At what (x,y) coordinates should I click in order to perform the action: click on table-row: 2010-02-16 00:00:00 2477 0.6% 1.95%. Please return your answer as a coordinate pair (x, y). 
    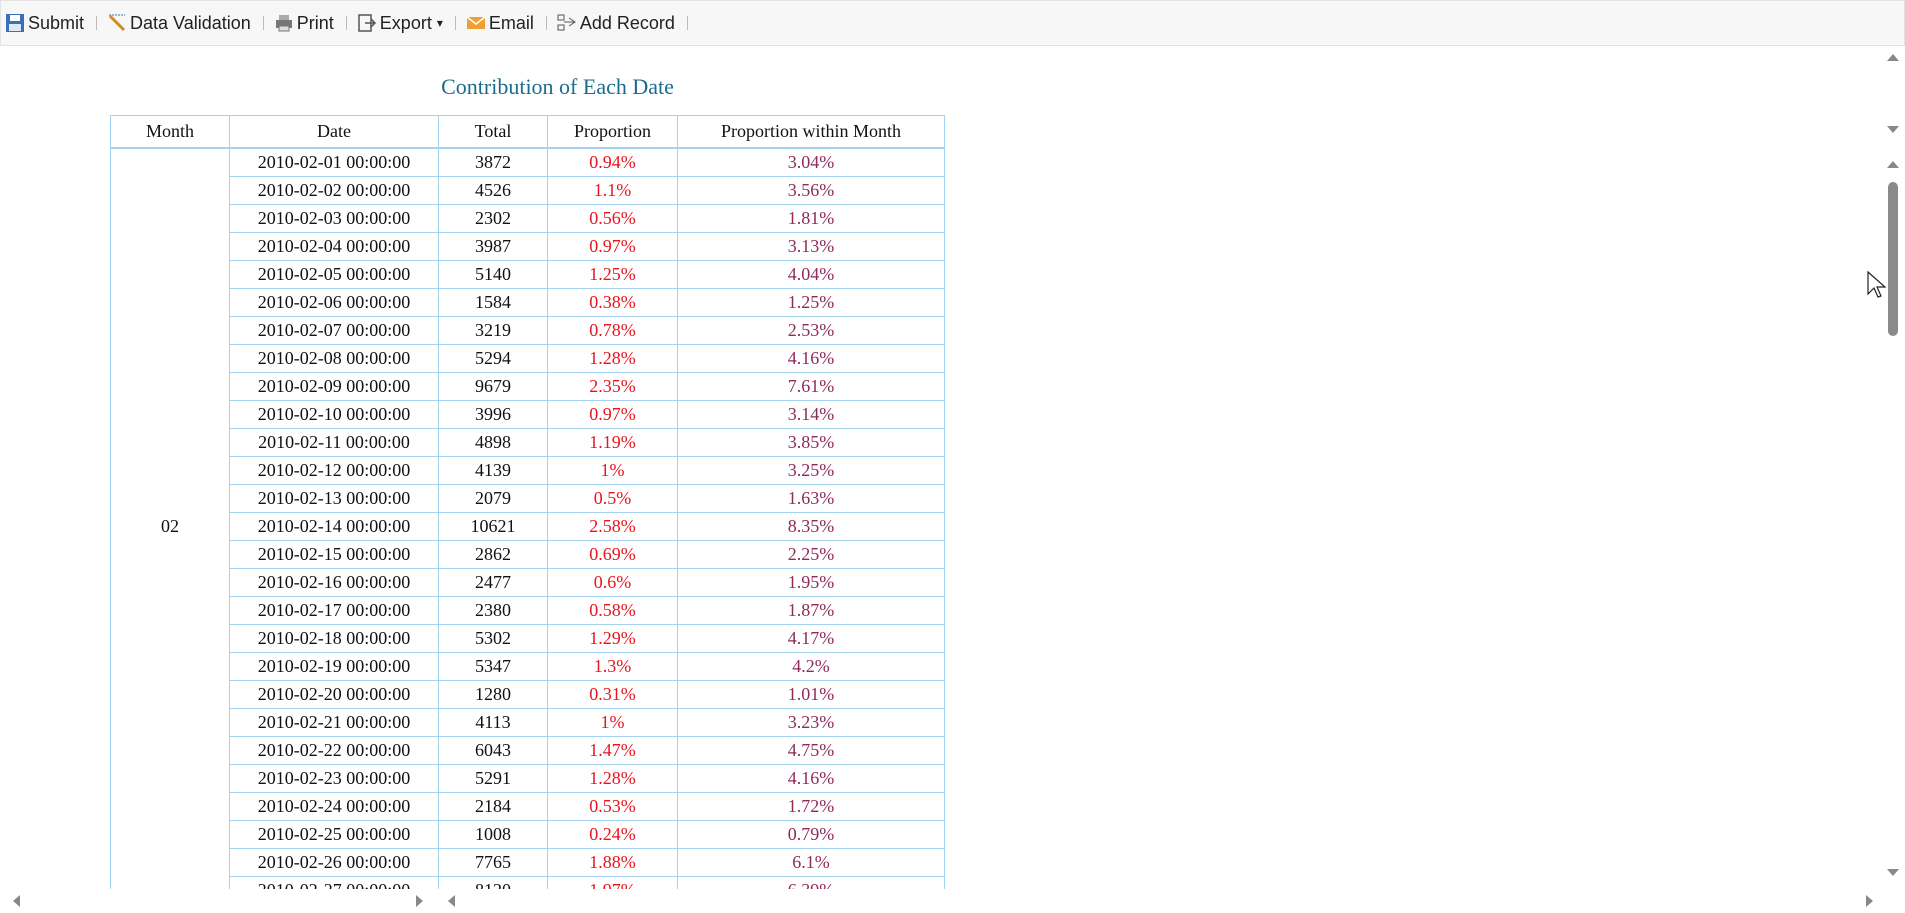
    Looking at the image, I should click on (528, 582).